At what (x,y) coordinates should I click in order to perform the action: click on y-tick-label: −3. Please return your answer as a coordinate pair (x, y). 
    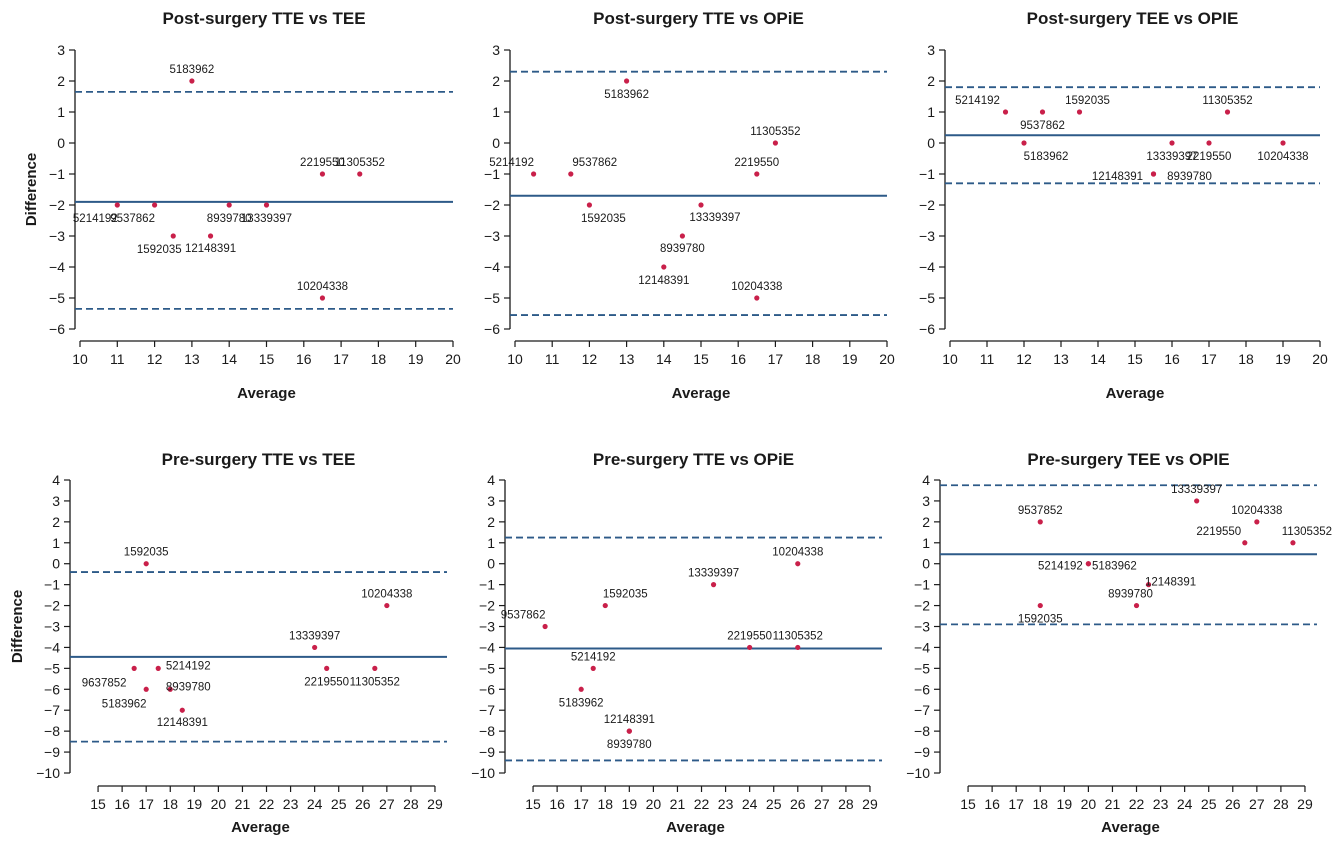
    Looking at the image, I should click on (57, 236).